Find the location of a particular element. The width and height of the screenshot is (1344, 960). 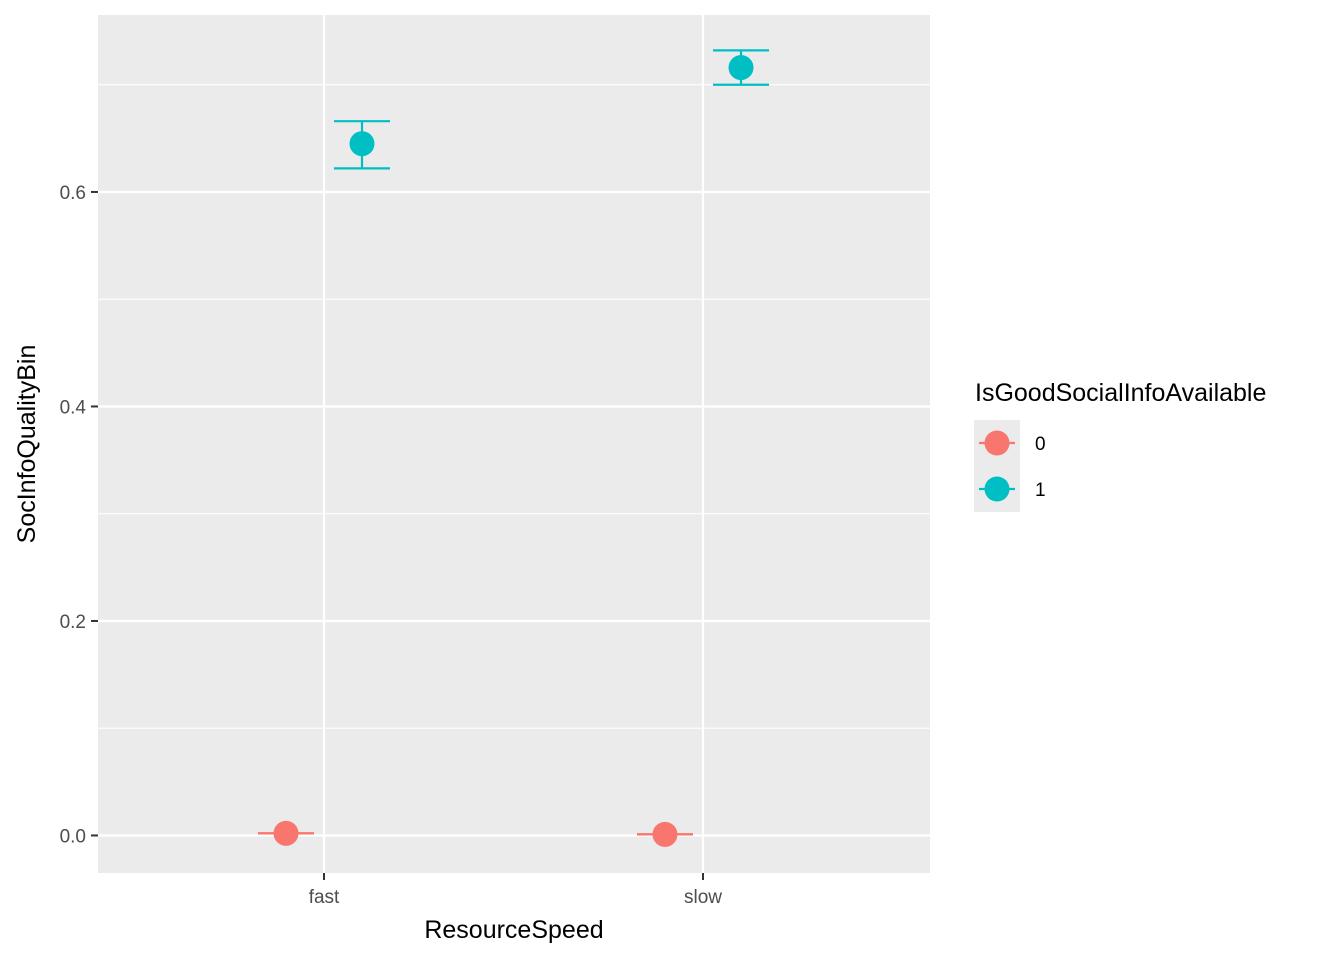

data-point-series-0-slow is located at coordinates (665, 834).